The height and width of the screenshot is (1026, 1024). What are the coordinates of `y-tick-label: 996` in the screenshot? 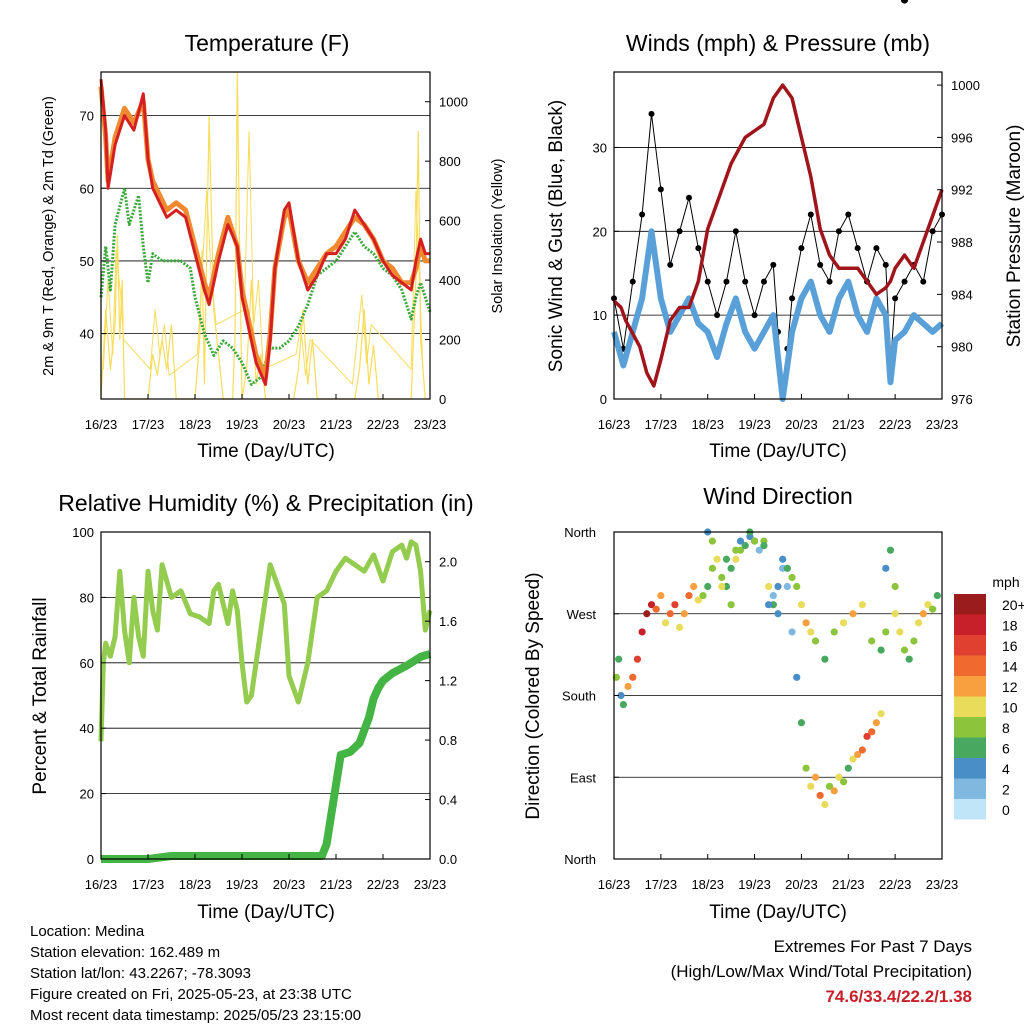 It's located at (962, 137).